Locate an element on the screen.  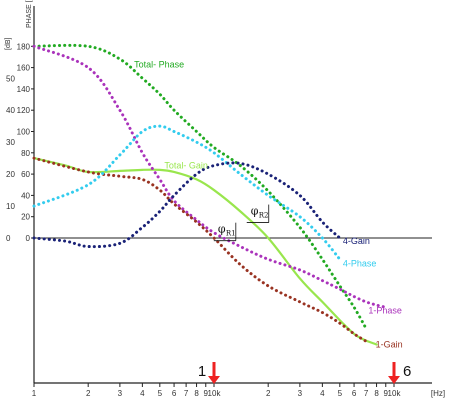
series-label-total-gain: Total- Gain is located at coordinates (186, 166).